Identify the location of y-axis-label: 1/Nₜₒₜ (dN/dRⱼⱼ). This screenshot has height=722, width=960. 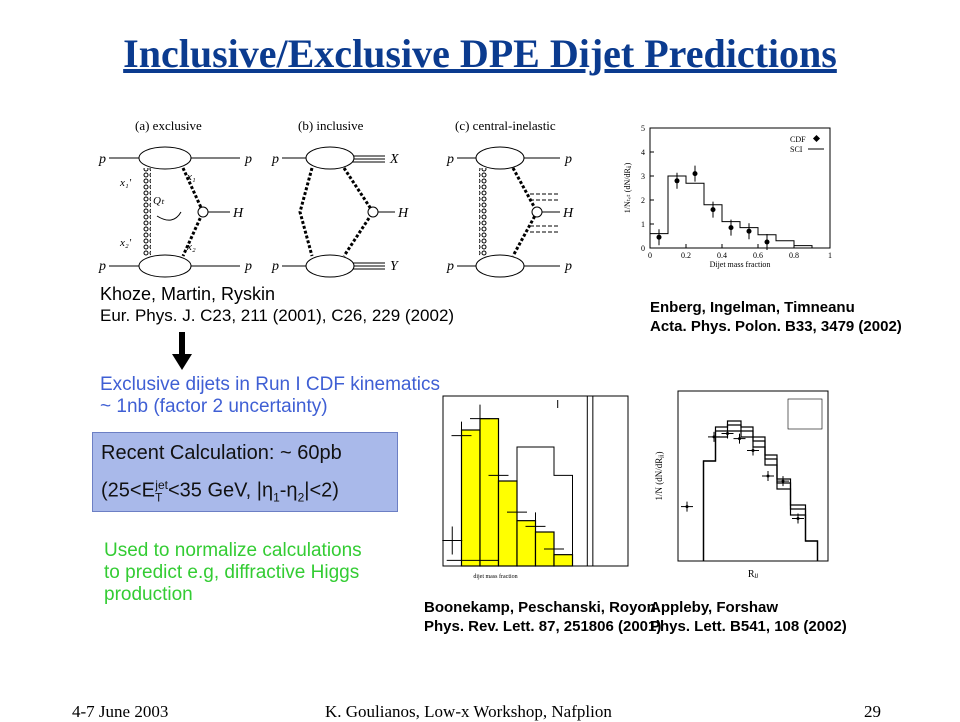
(627, 187).